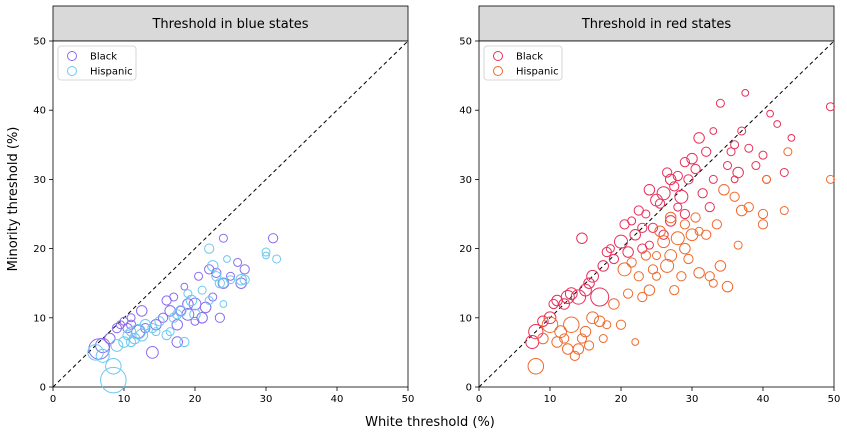 The height and width of the screenshot is (435, 847). What do you see at coordinates (124, 399) in the screenshot?
I see `x-tick-label: 10` at bounding box center [124, 399].